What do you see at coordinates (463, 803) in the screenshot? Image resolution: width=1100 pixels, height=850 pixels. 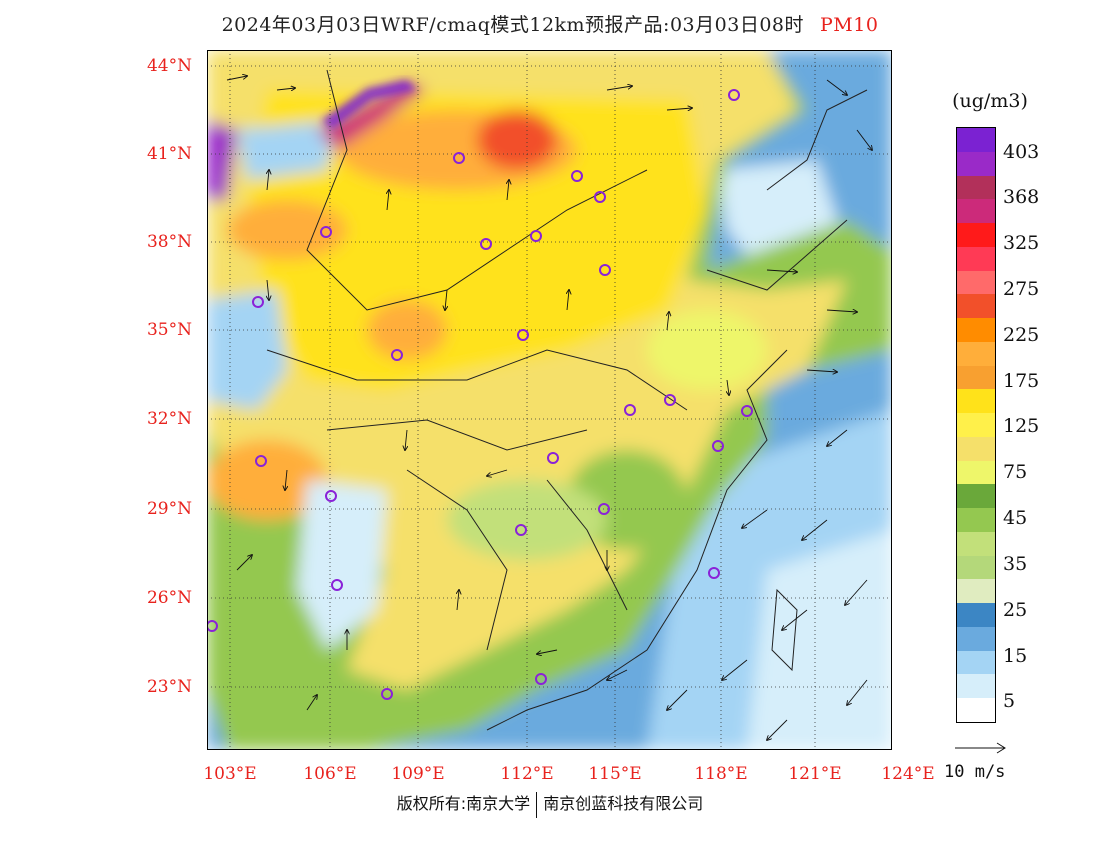 I see `copyright-left: 版权所有:南京大学` at bounding box center [463, 803].